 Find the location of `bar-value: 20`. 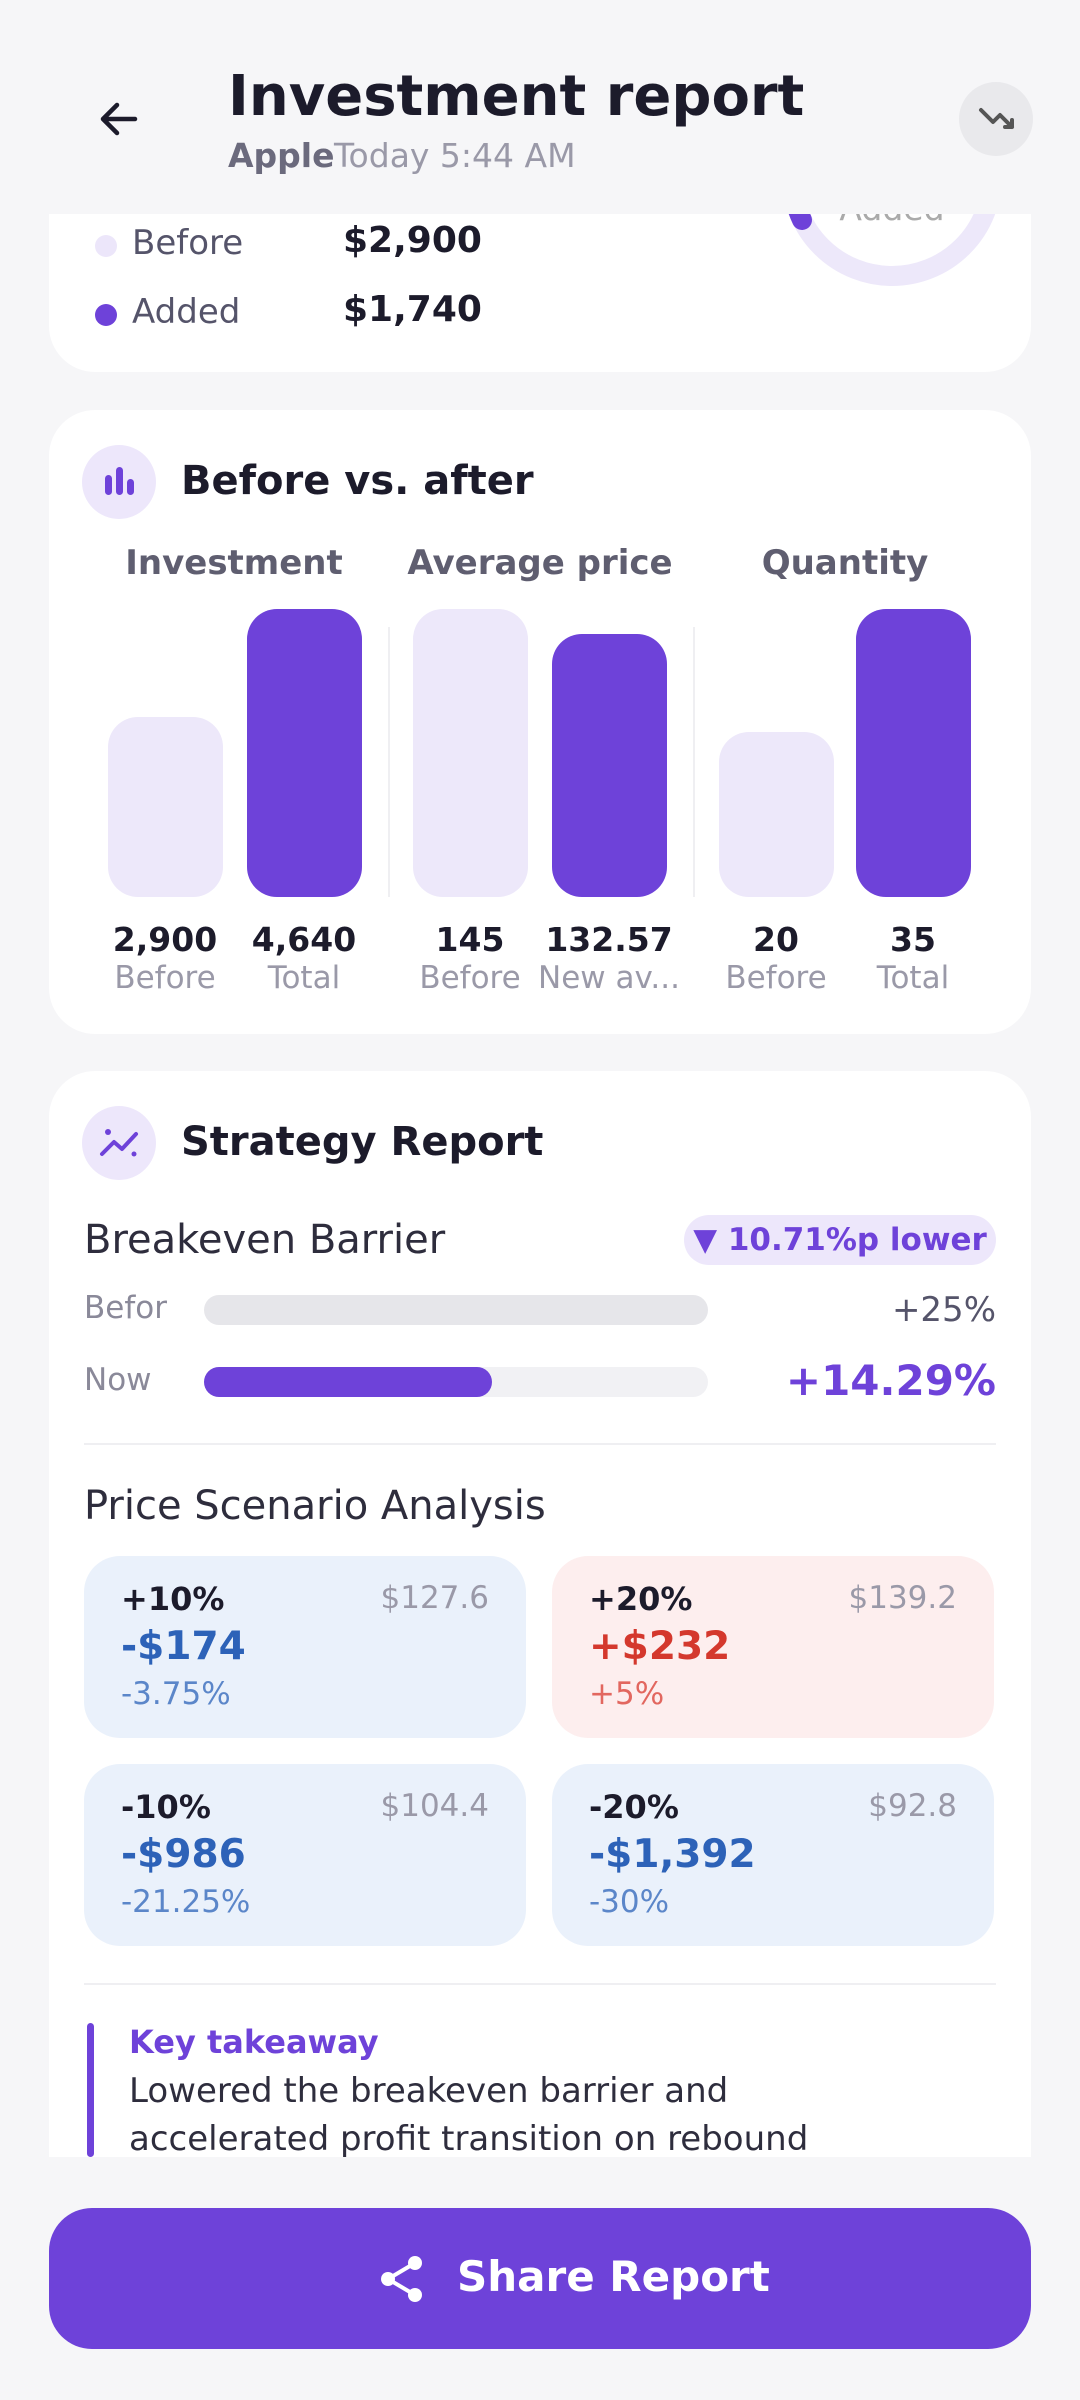

bar-value: 20 is located at coordinates (776, 939).